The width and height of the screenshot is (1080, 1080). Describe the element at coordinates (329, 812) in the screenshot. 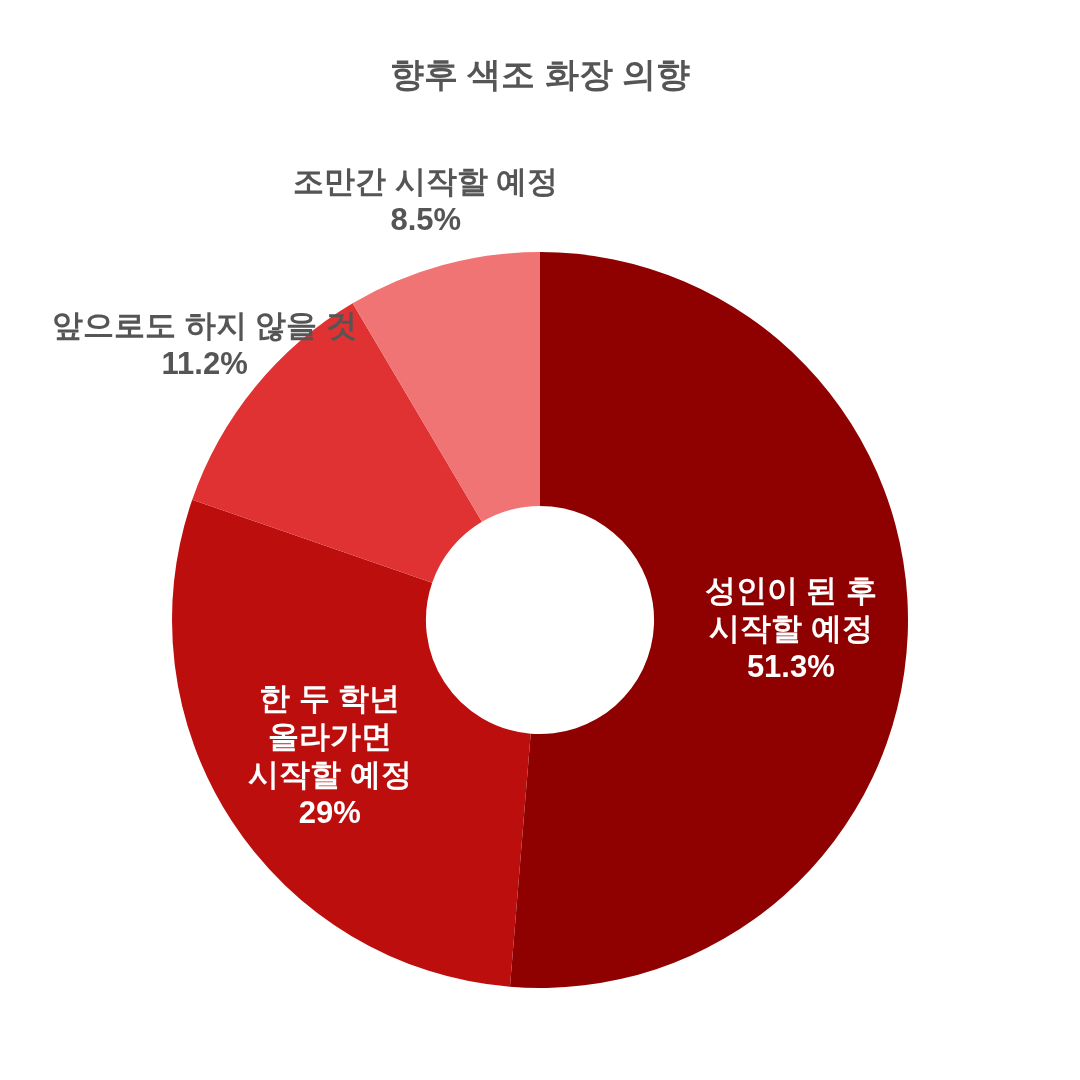

I see `data-label: 29%` at that location.